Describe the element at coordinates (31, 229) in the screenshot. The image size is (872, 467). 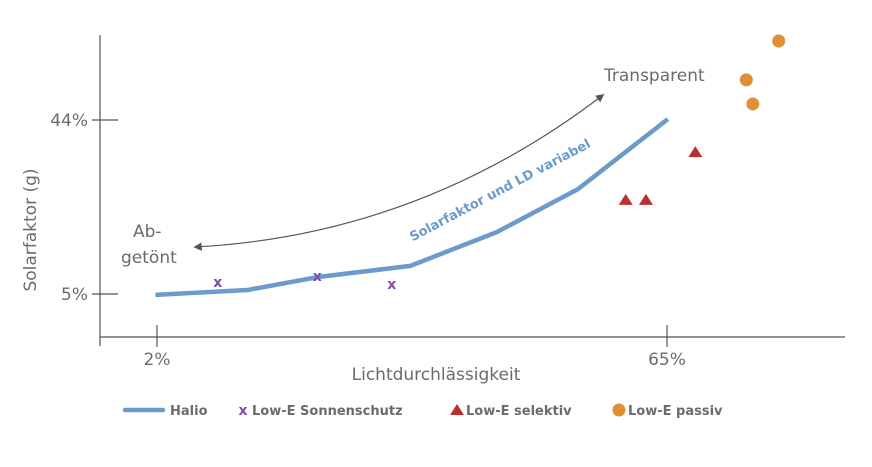
I see `y-axis-label: Solarfaktor (g)` at that location.